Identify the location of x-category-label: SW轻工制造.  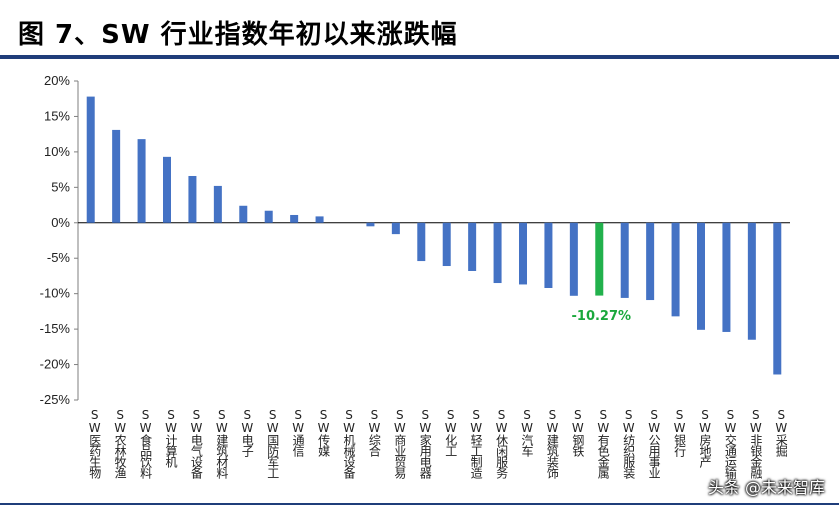
(476, 443).